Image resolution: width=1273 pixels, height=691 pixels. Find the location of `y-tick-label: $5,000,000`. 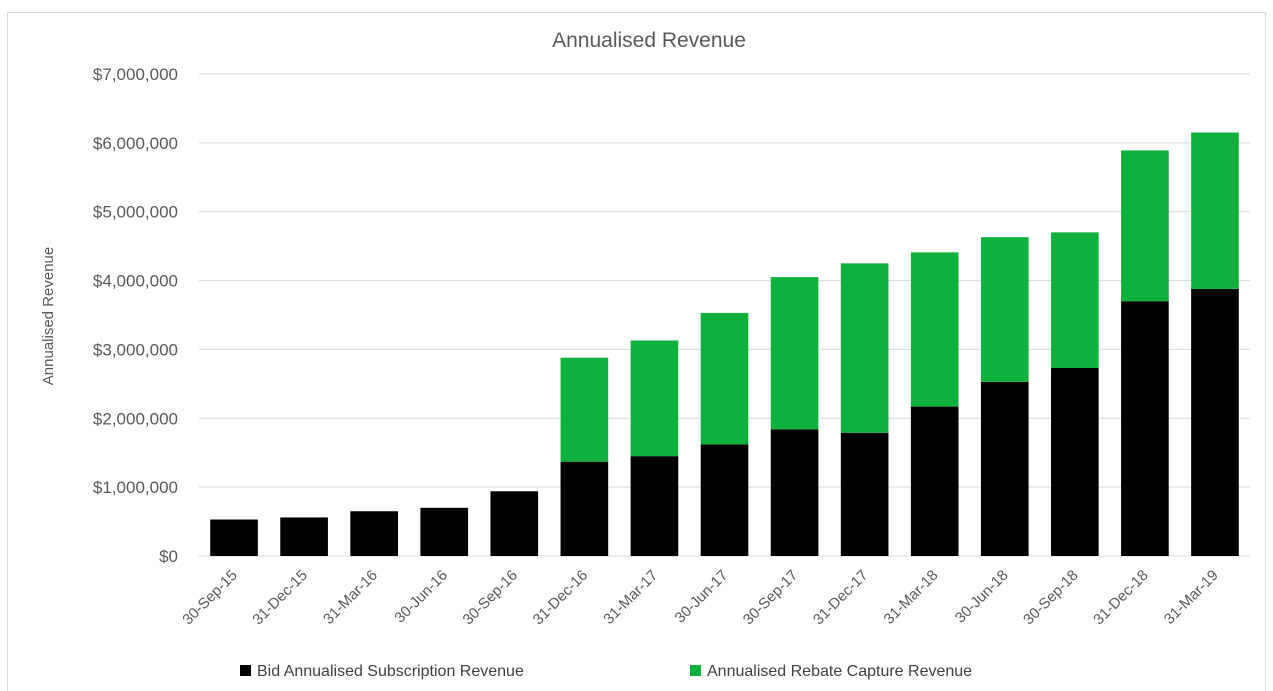

y-tick-label: $5,000,000 is located at coordinates (135, 212).